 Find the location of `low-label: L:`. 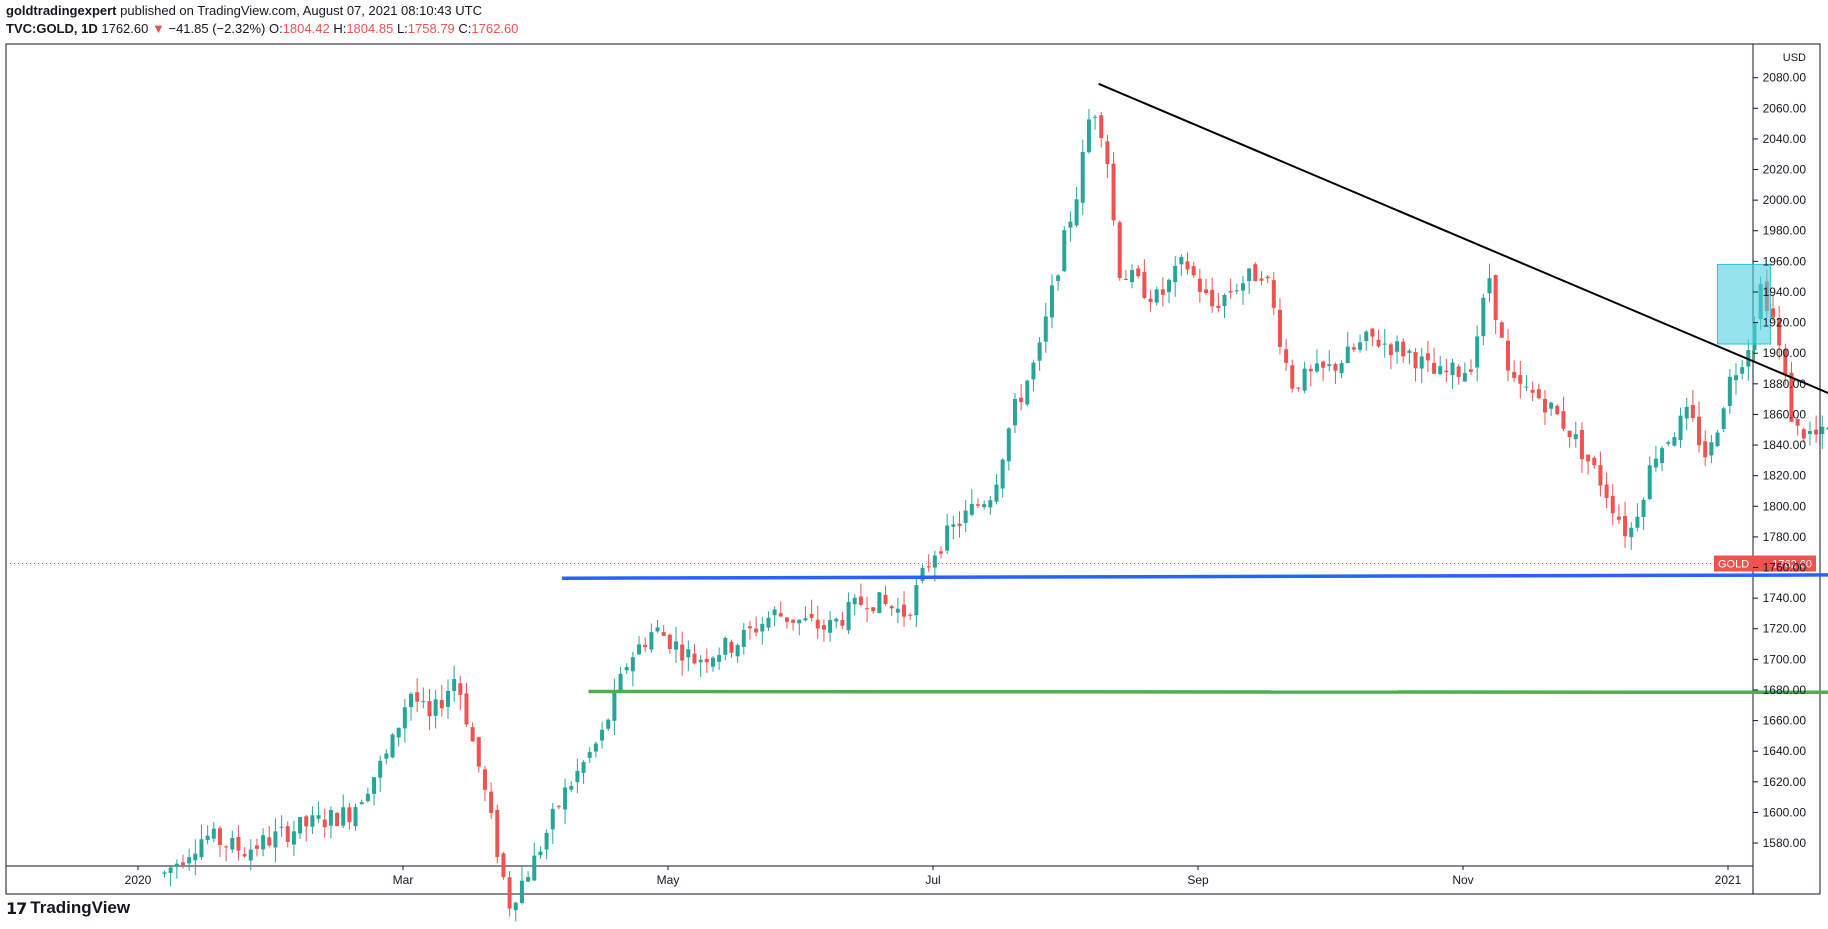

low-label: L: is located at coordinates (402, 28).